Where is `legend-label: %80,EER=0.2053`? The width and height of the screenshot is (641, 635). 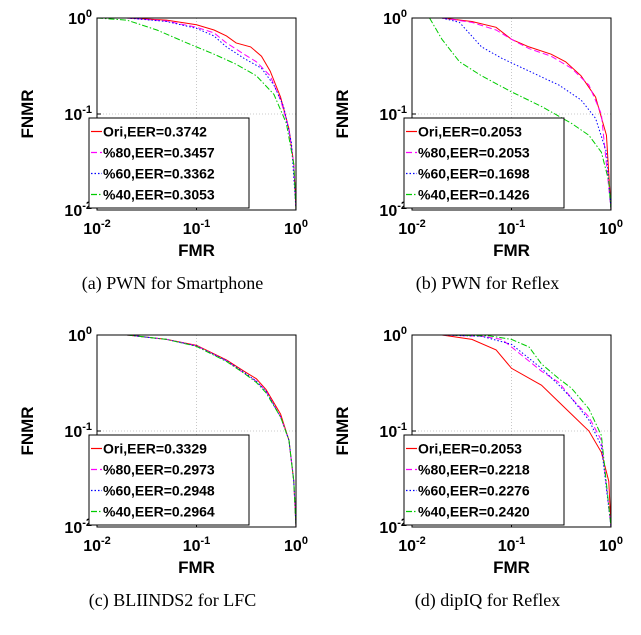
legend-label: %80,EER=0.2053 is located at coordinates (474, 153).